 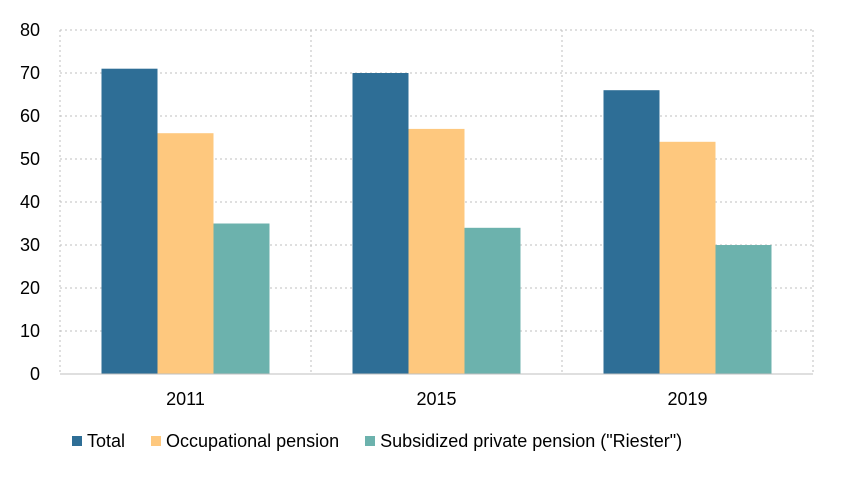 What do you see at coordinates (30, 245) in the screenshot?
I see `y-tick-label-30: 30` at bounding box center [30, 245].